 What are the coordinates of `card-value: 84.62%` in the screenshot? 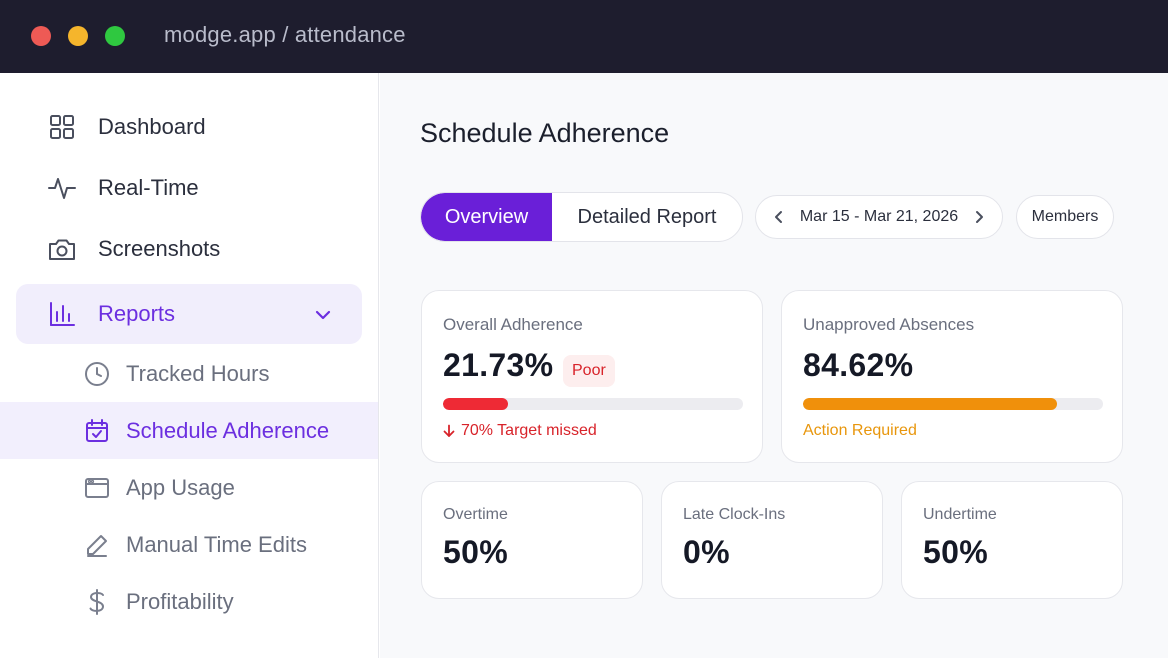 It's located at (858, 365).